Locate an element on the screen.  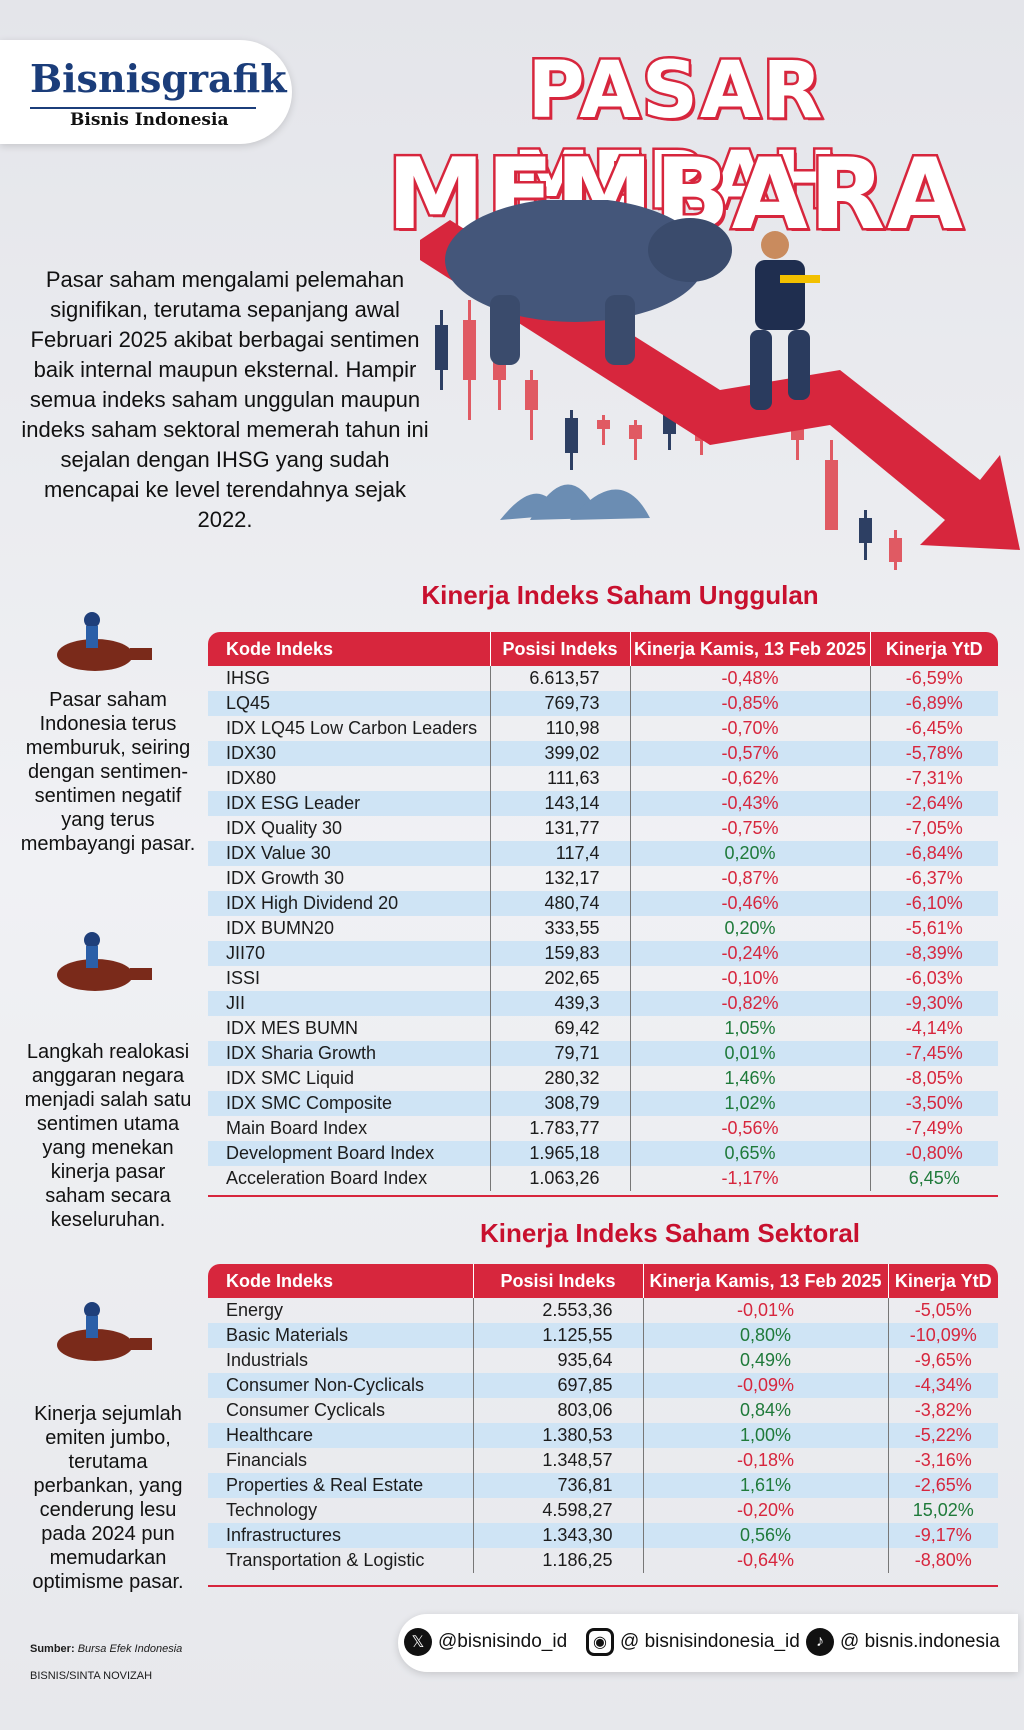
table-row: IDX Sharia Growth 79,71 0,01% -7,45% is located at coordinates (603, 1053).